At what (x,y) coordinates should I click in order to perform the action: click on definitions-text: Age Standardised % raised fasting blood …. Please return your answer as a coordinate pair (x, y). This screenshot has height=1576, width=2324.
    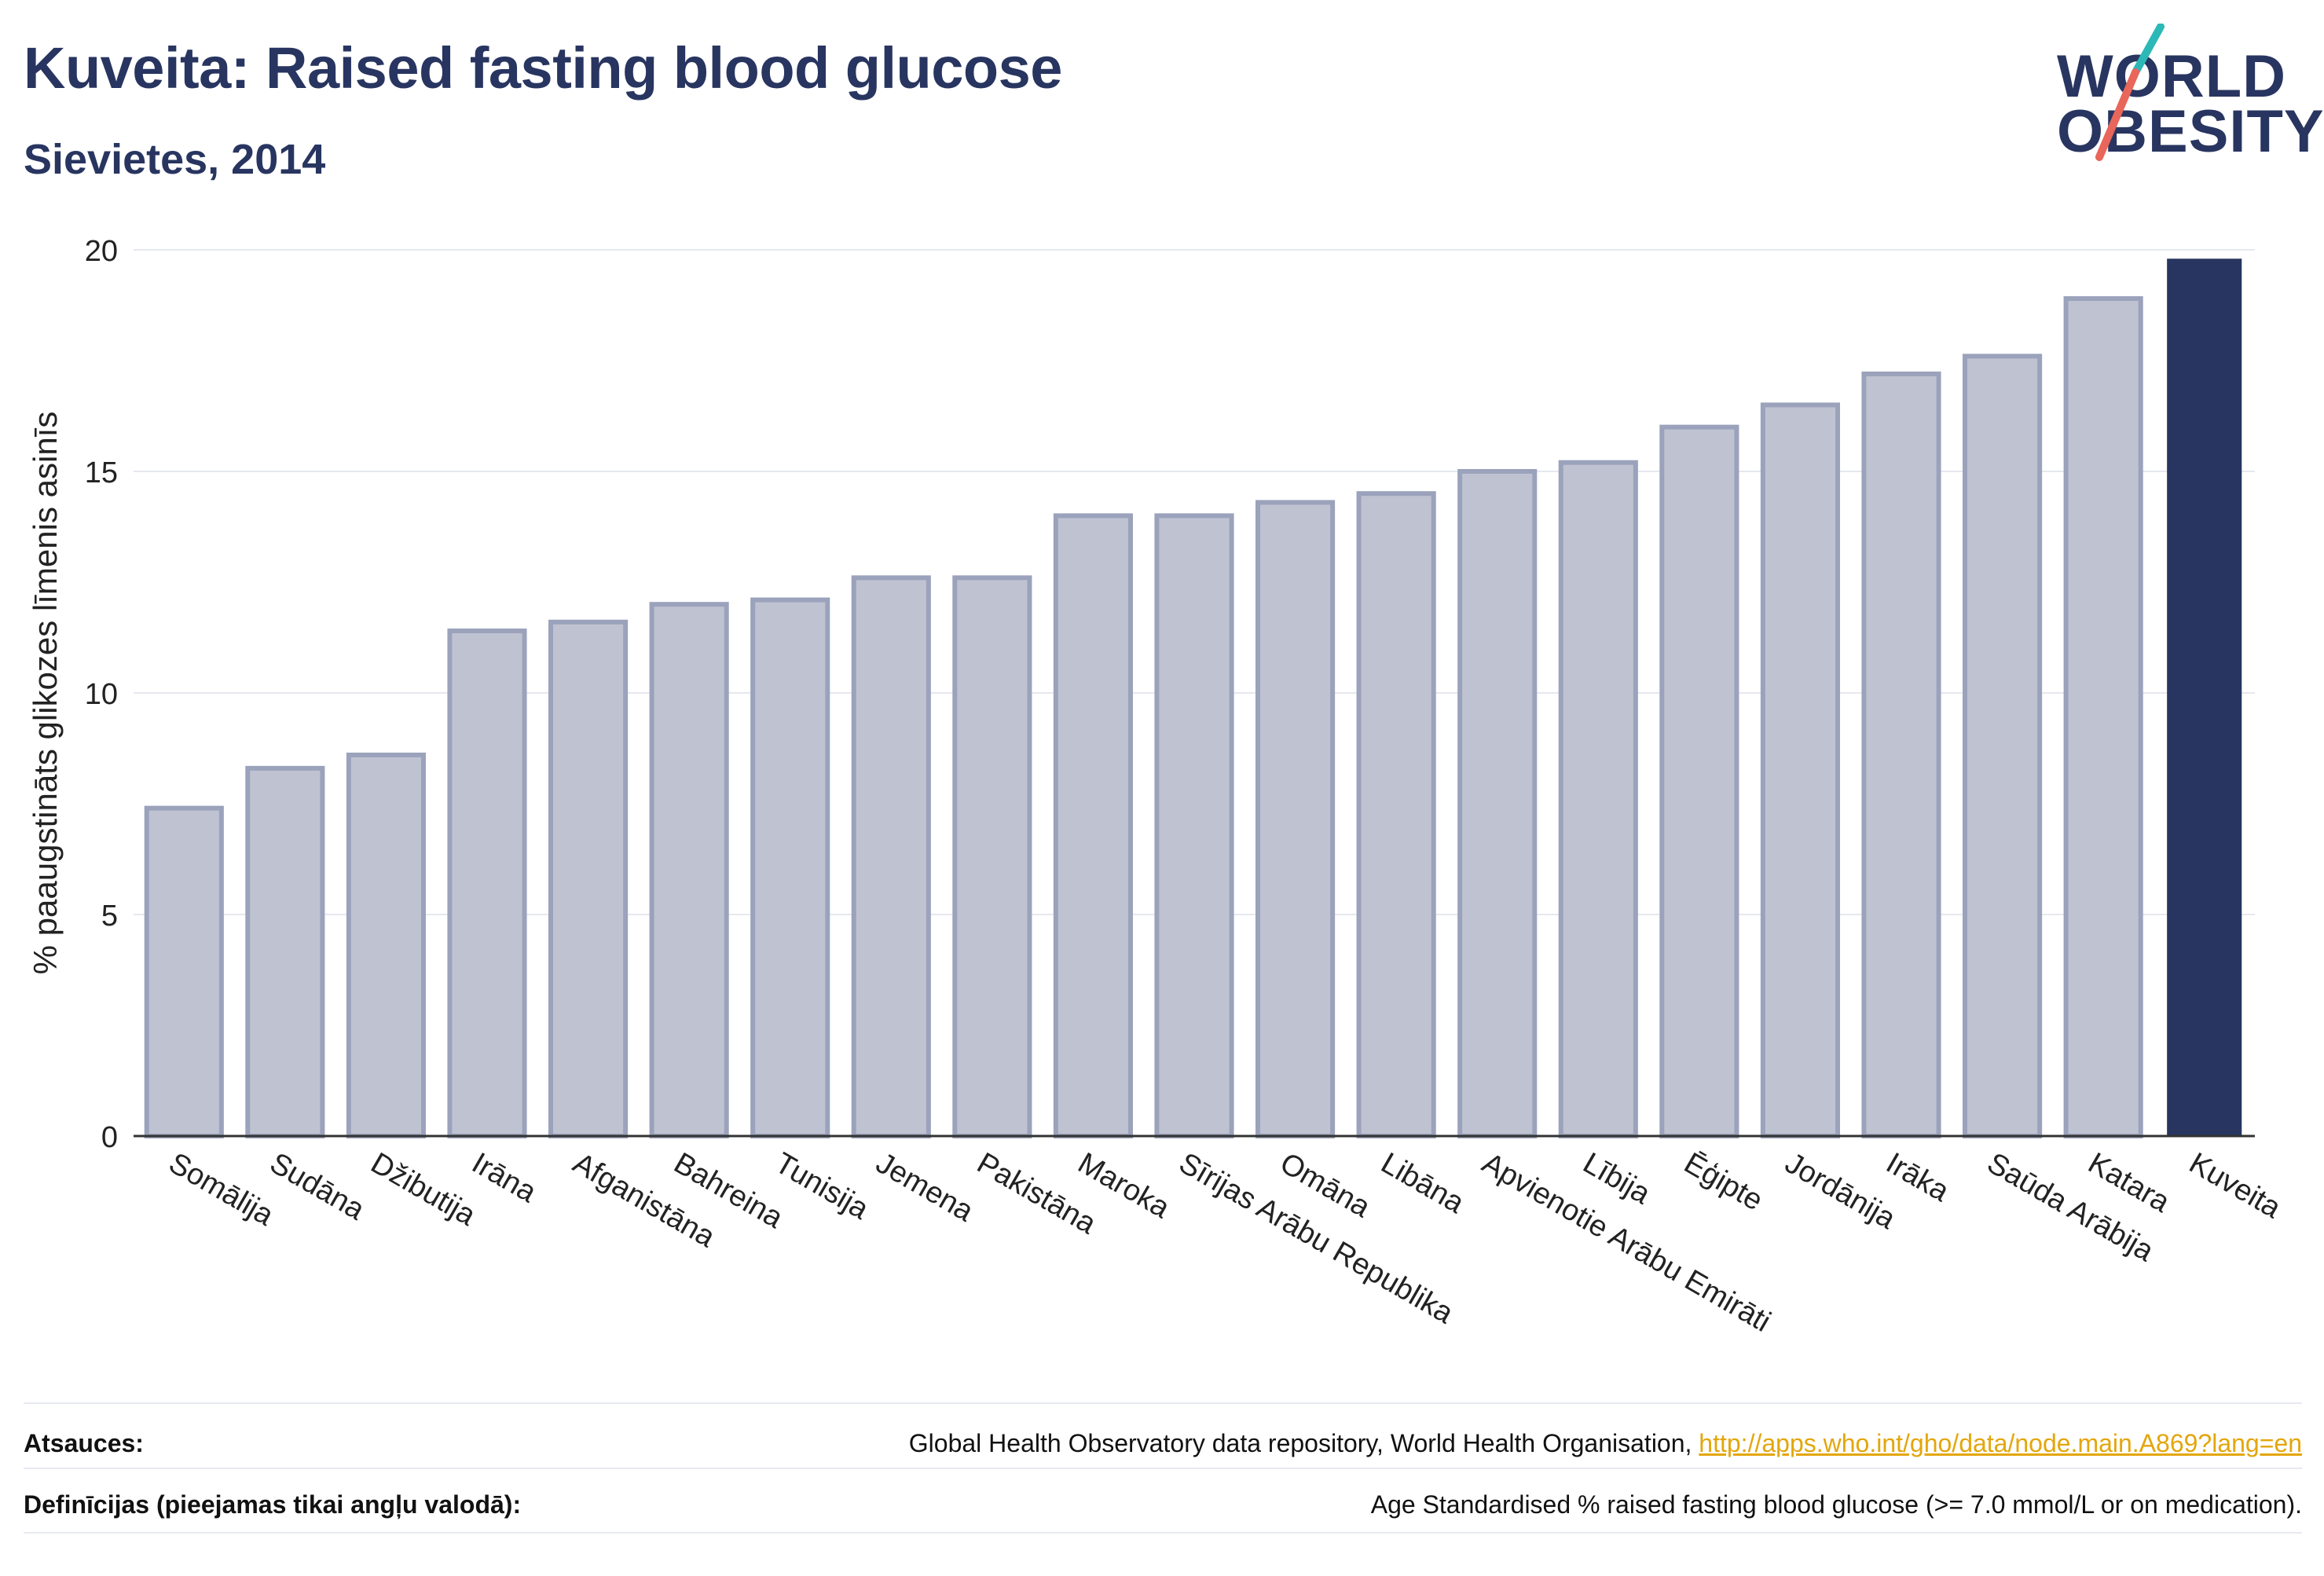
    Looking at the image, I should click on (1836, 1504).